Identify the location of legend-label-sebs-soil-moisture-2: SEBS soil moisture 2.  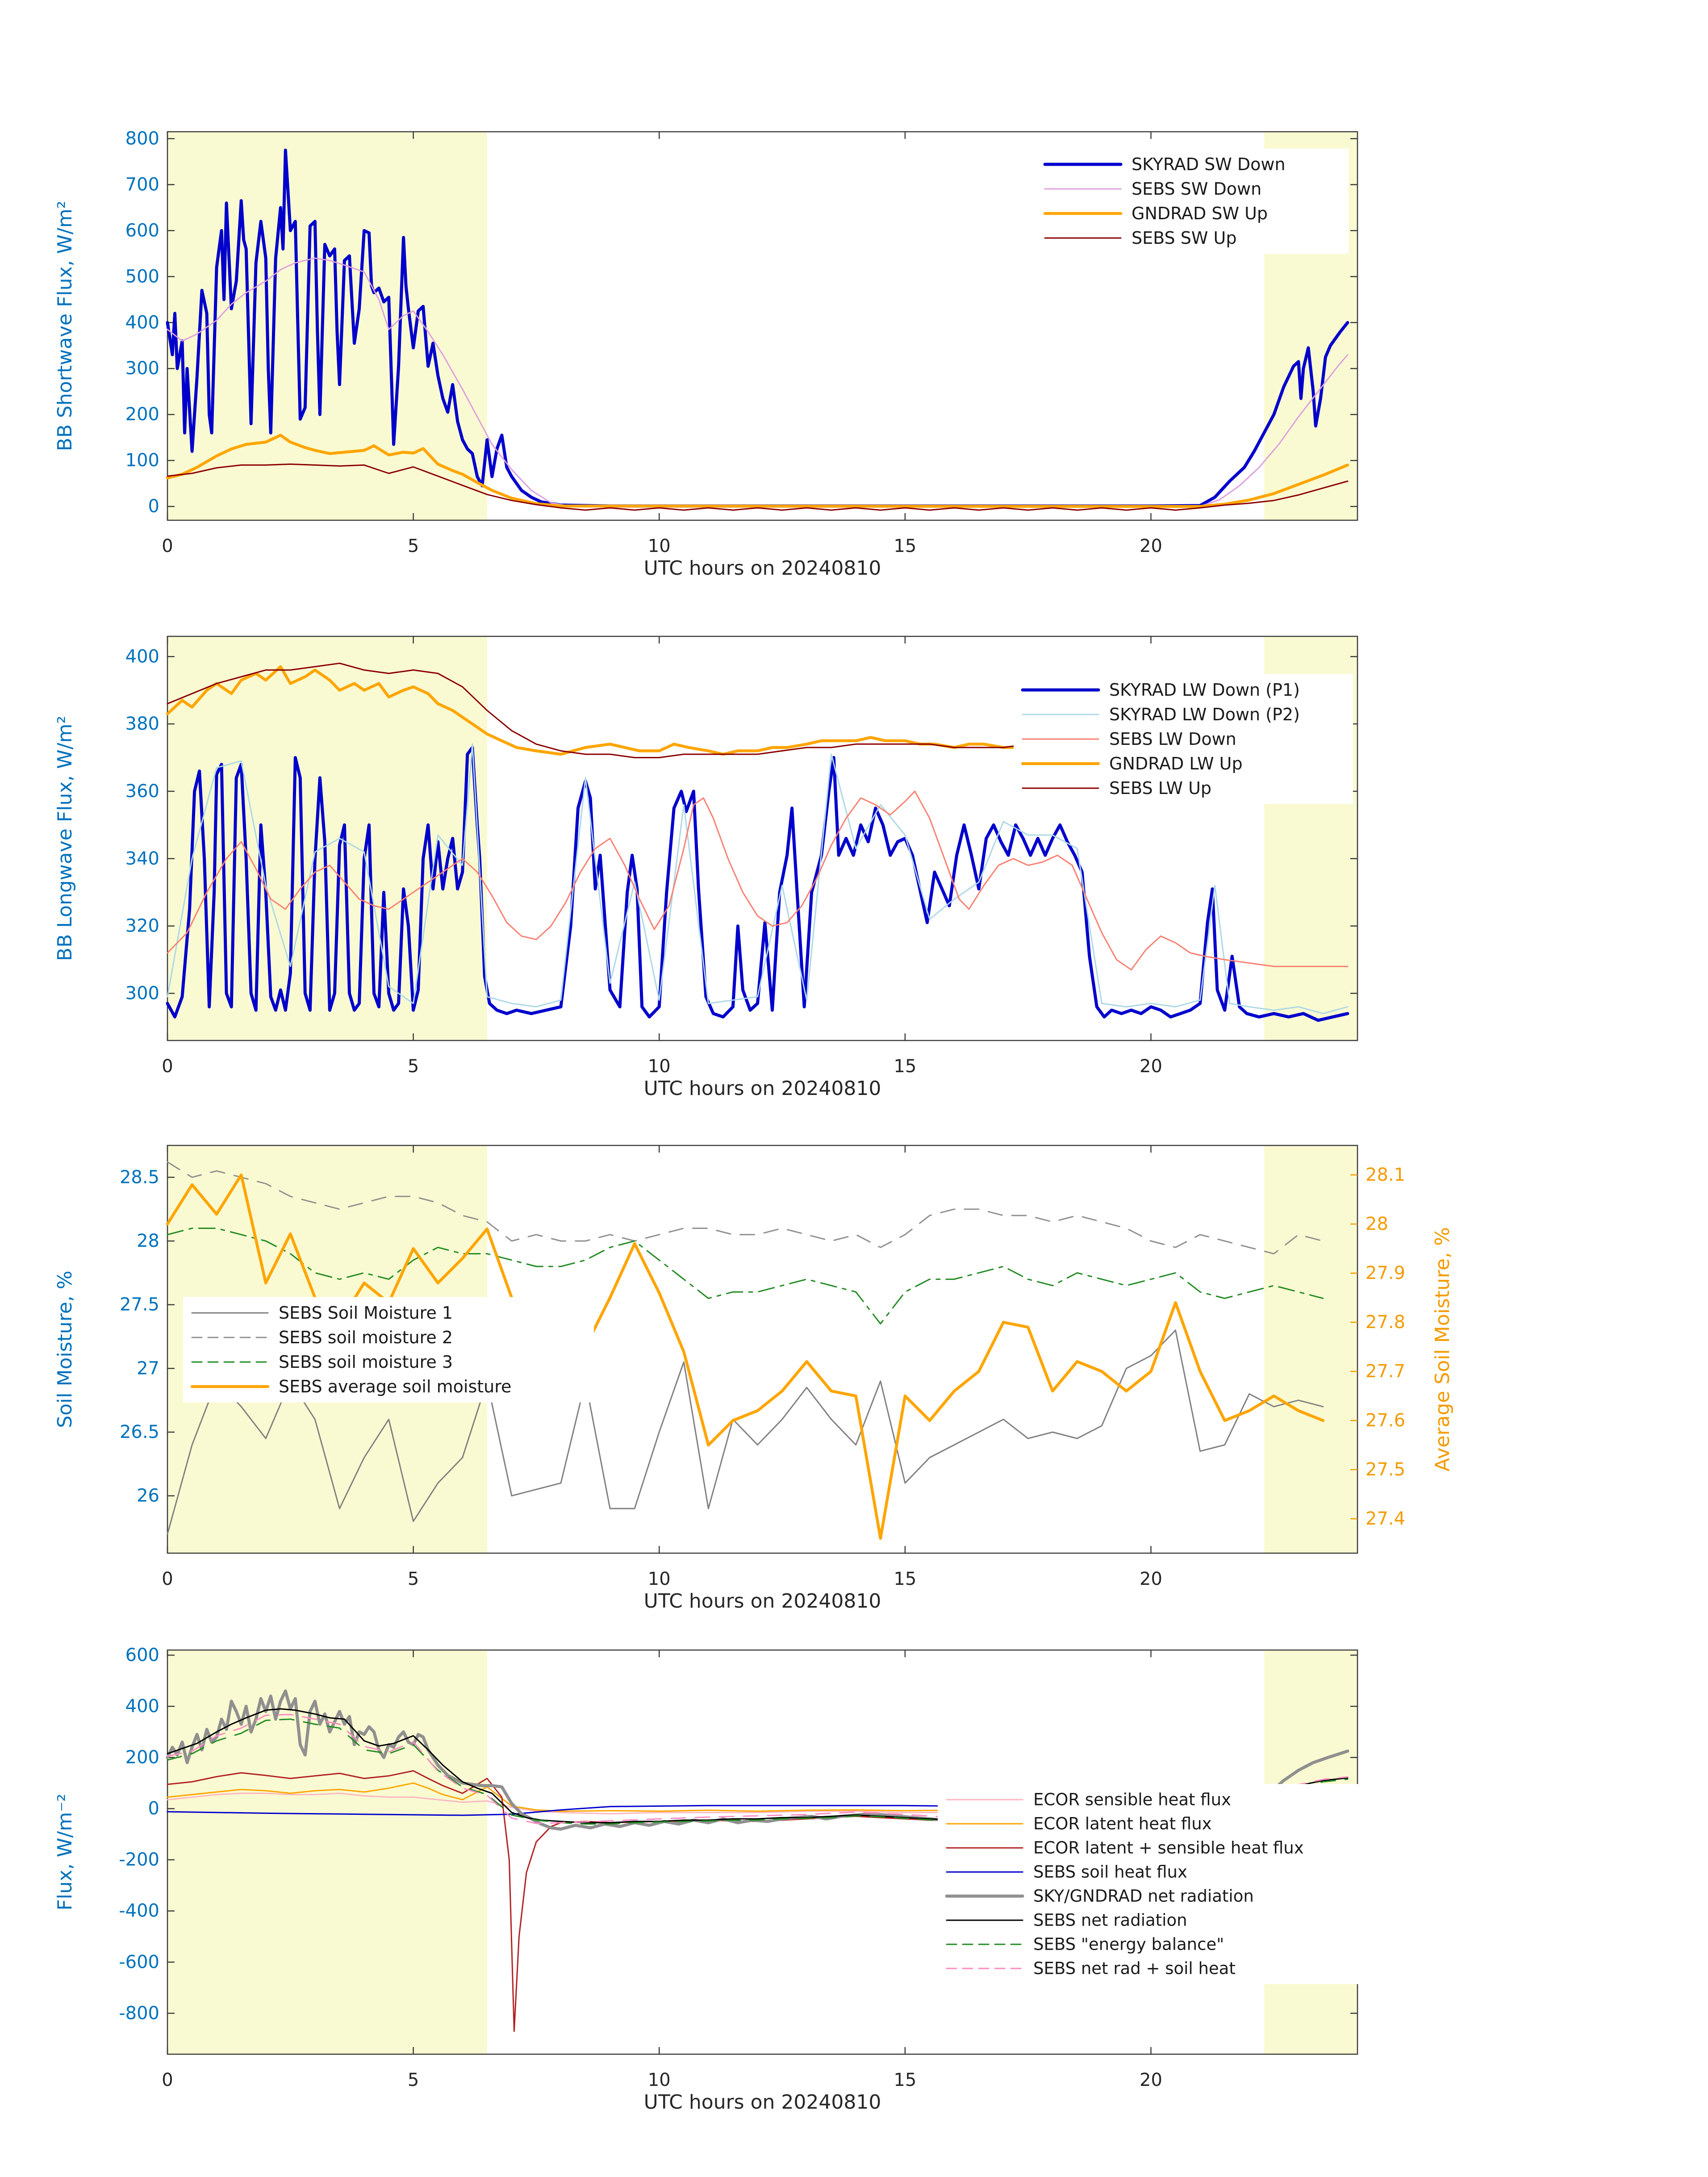
(366, 1337).